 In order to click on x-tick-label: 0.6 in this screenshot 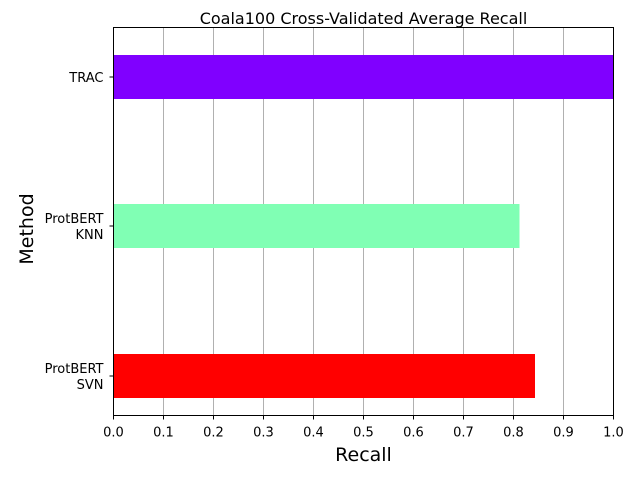, I will do `click(413, 433)`.